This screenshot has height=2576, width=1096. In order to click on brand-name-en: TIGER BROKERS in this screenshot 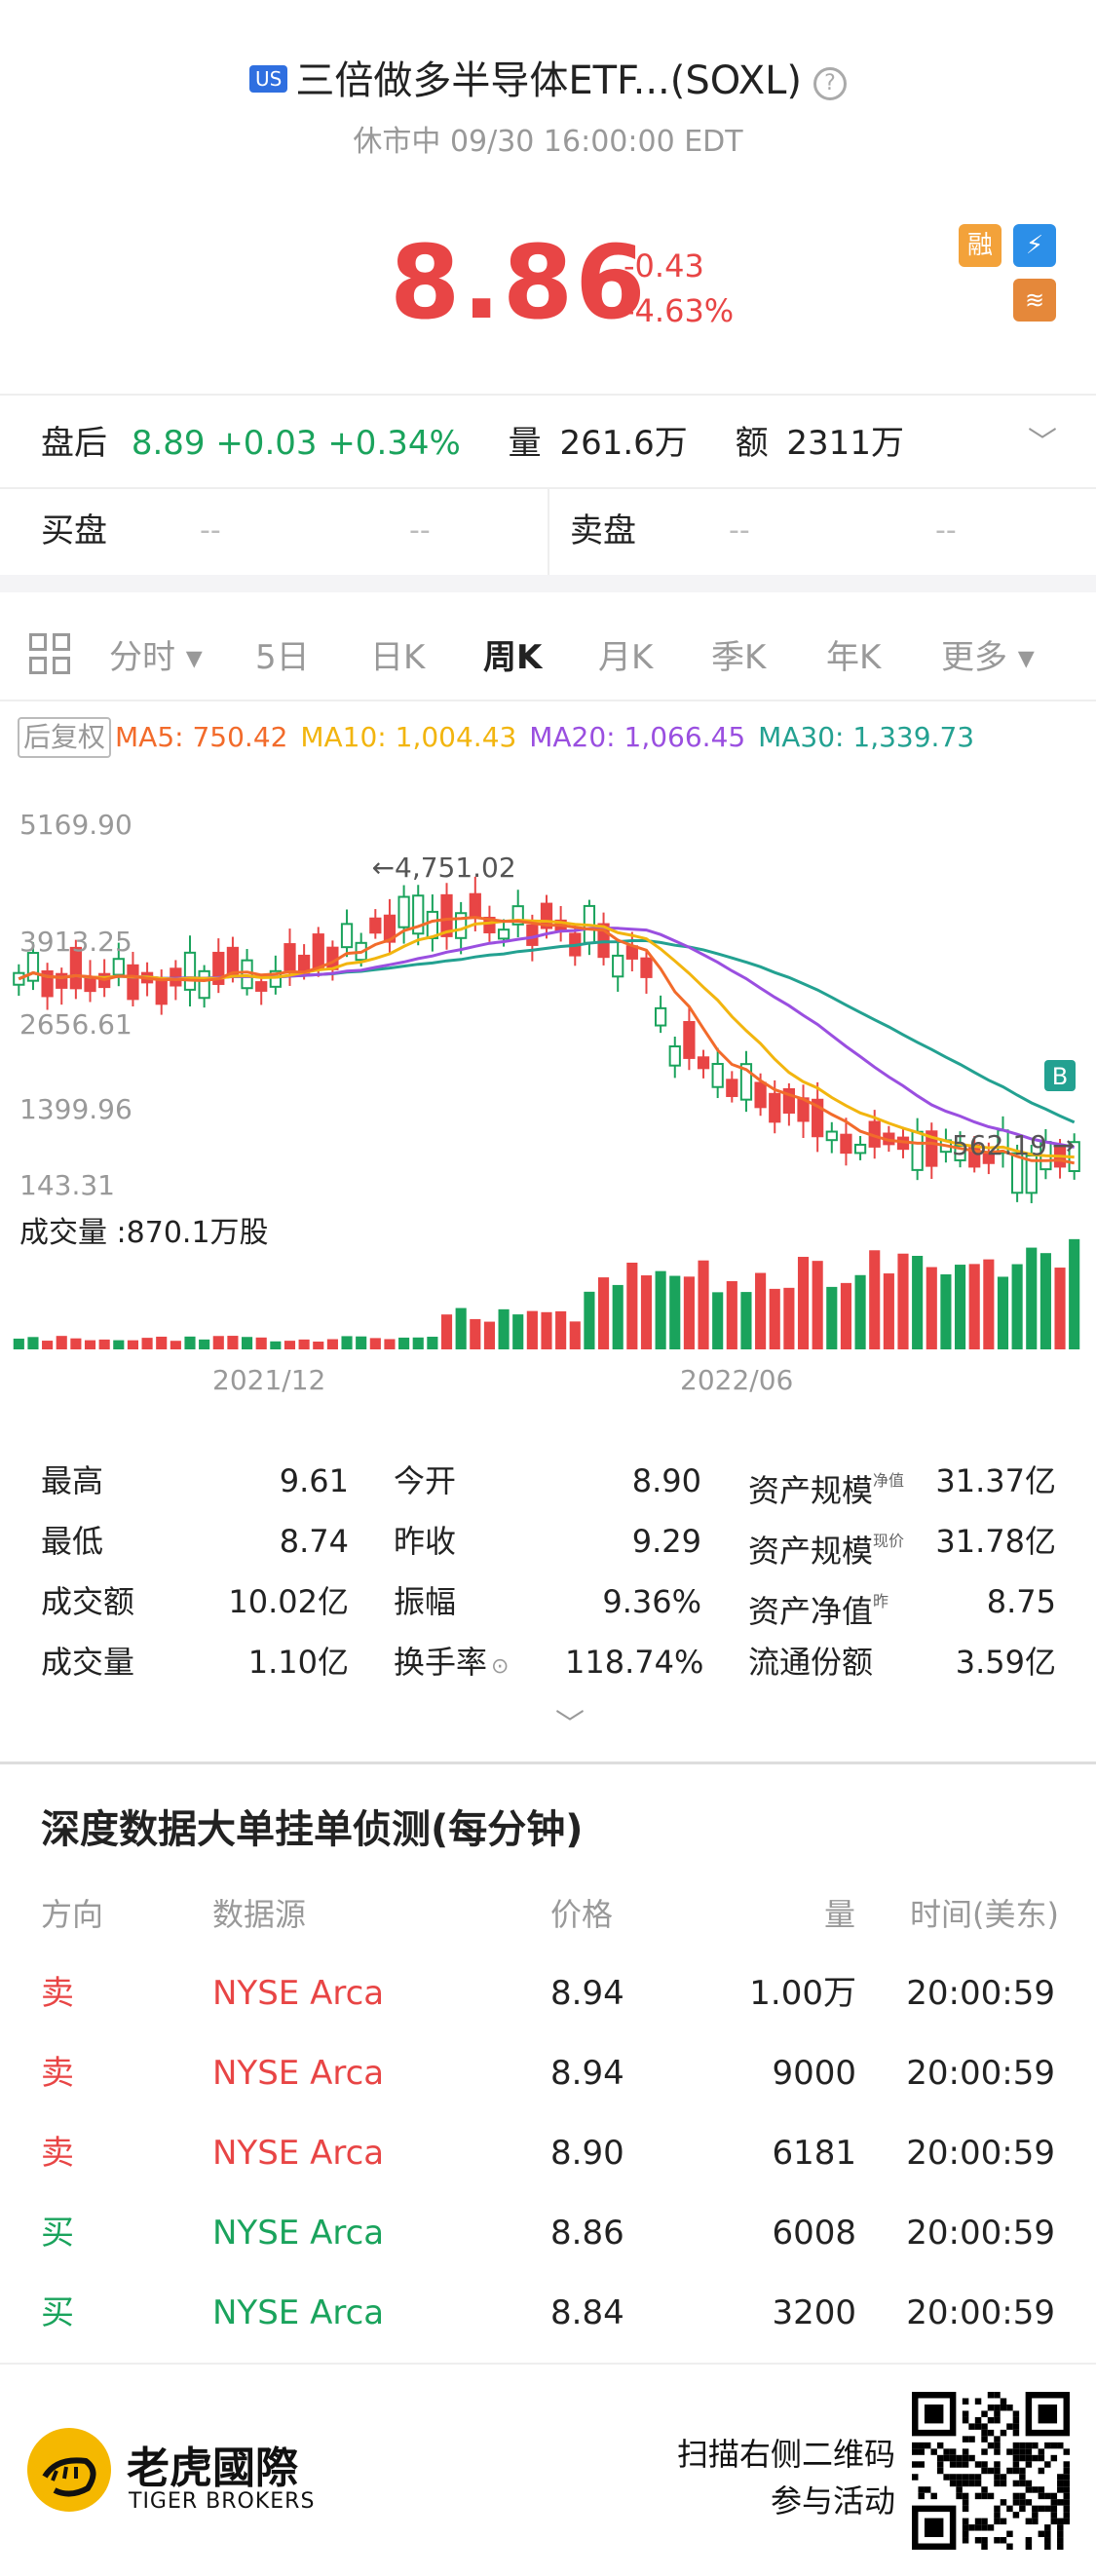, I will do `click(222, 2501)`.